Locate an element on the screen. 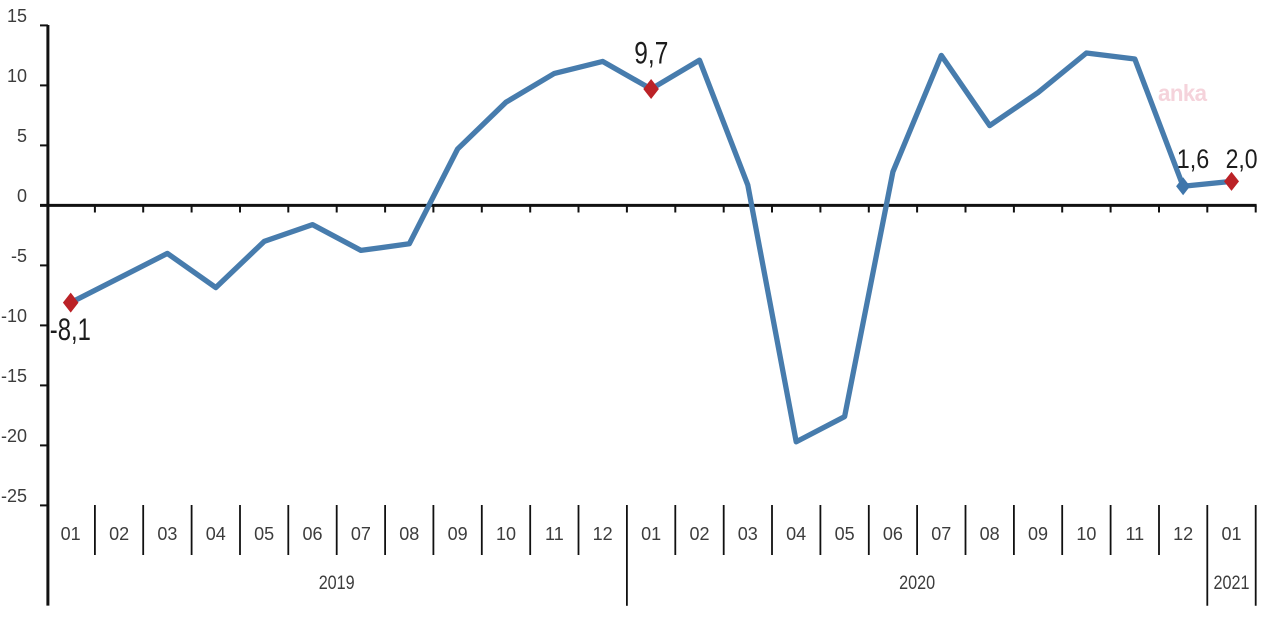 This screenshot has height=640, width=1280. svg-text: -20 is located at coordinates (14, 436).